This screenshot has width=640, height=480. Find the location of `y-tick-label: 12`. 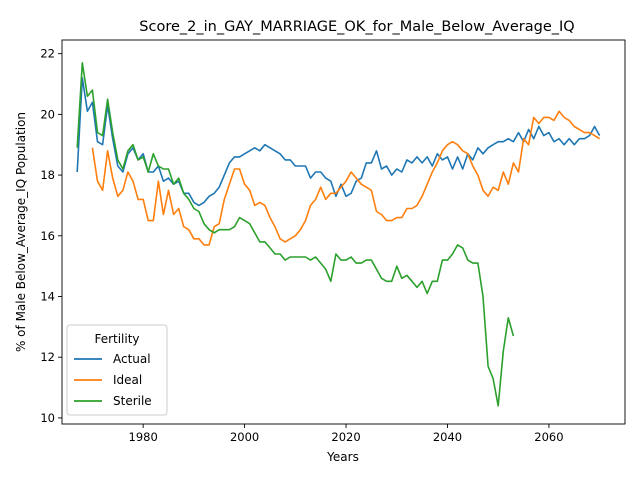

y-tick-label: 12 is located at coordinates (47, 357).